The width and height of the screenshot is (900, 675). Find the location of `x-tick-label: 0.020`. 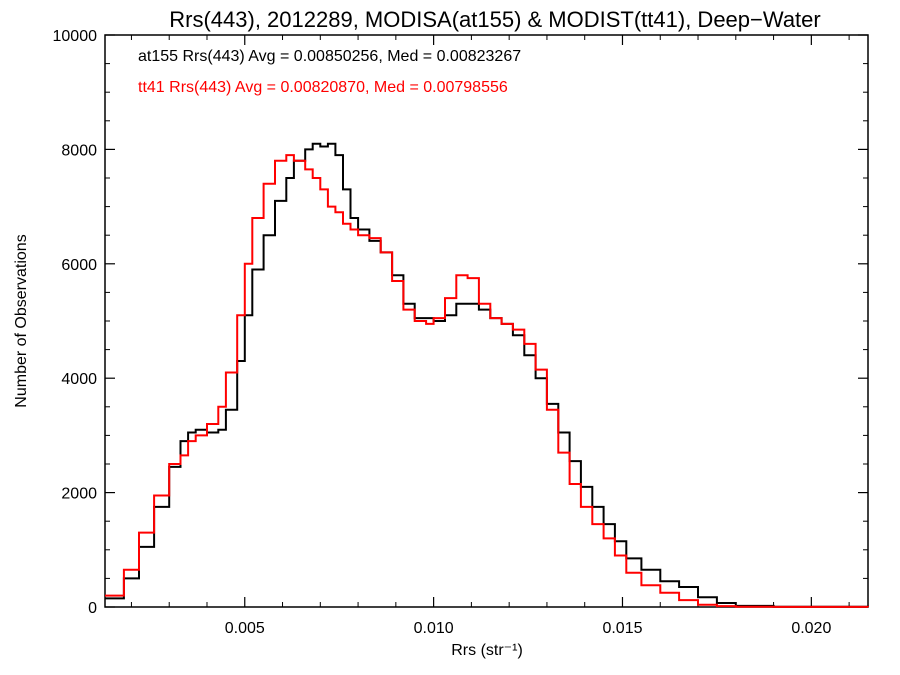

x-tick-label: 0.020 is located at coordinates (811, 628).